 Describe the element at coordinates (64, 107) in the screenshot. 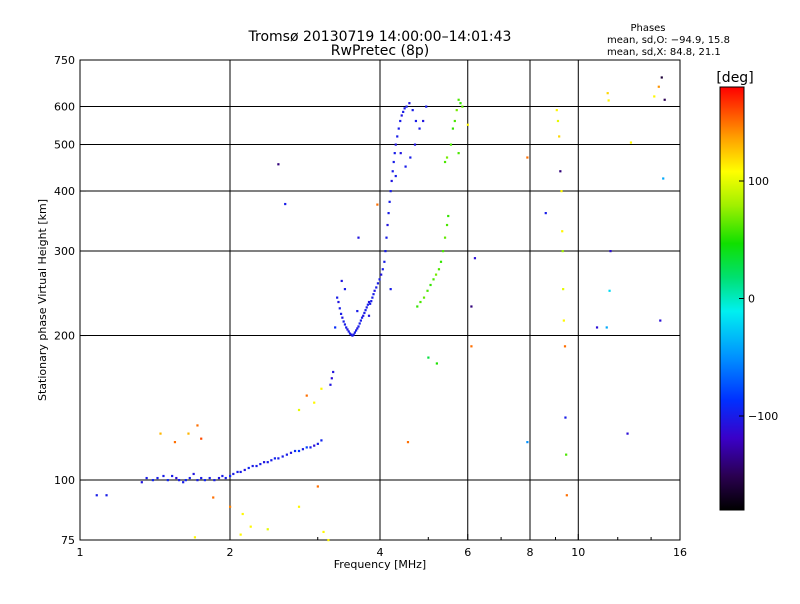

I see `y-tick-label: 600` at that location.